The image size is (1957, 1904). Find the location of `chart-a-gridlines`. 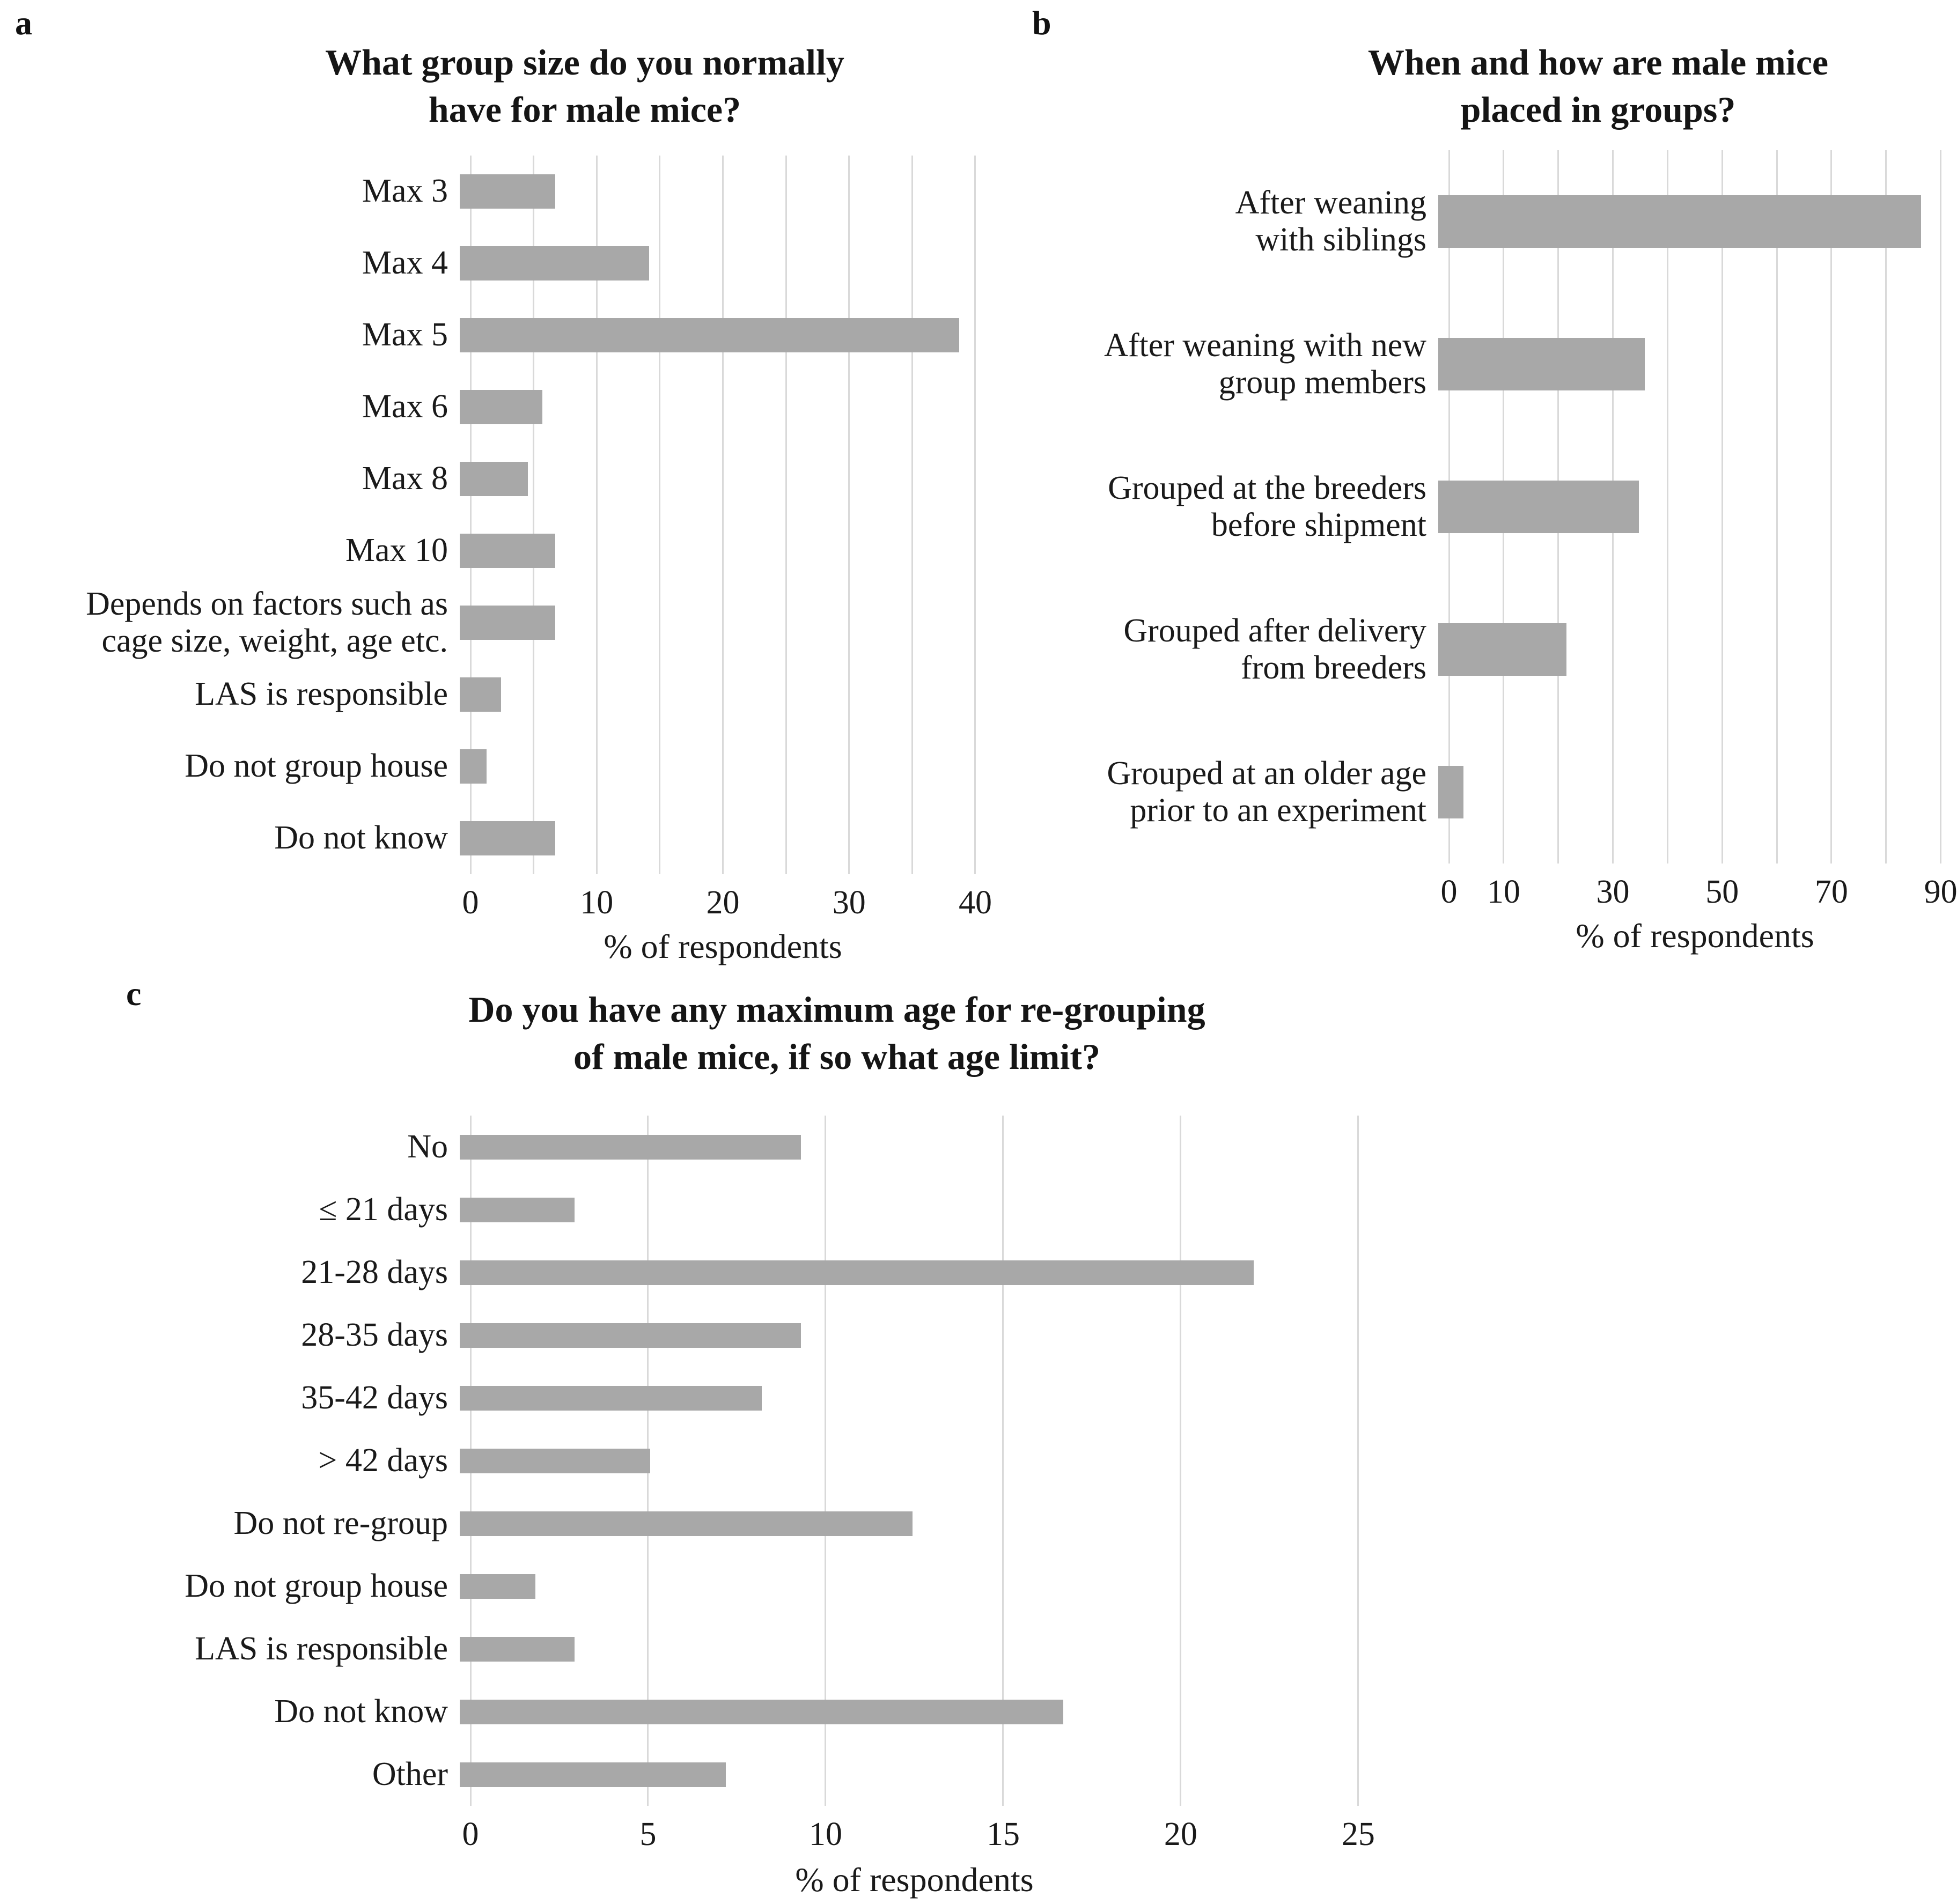

chart-a-gridlines is located at coordinates (735, 515).